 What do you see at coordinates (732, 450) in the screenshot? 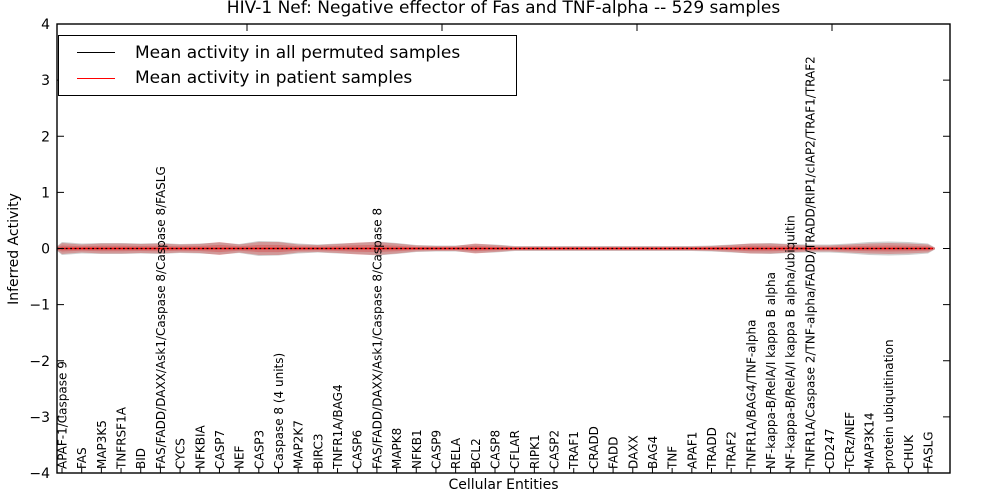
I see `x-tick-label: TRAF2` at bounding box center [732, 450].